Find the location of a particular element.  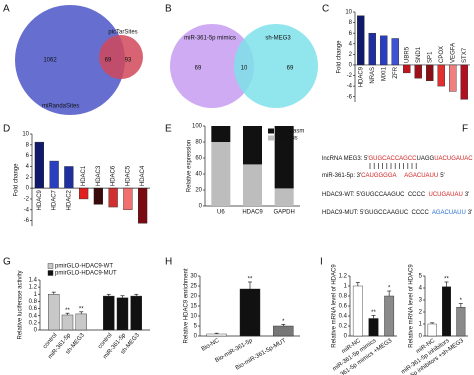

x-tick-label: UBR5 is located at coordinates (407, 54).